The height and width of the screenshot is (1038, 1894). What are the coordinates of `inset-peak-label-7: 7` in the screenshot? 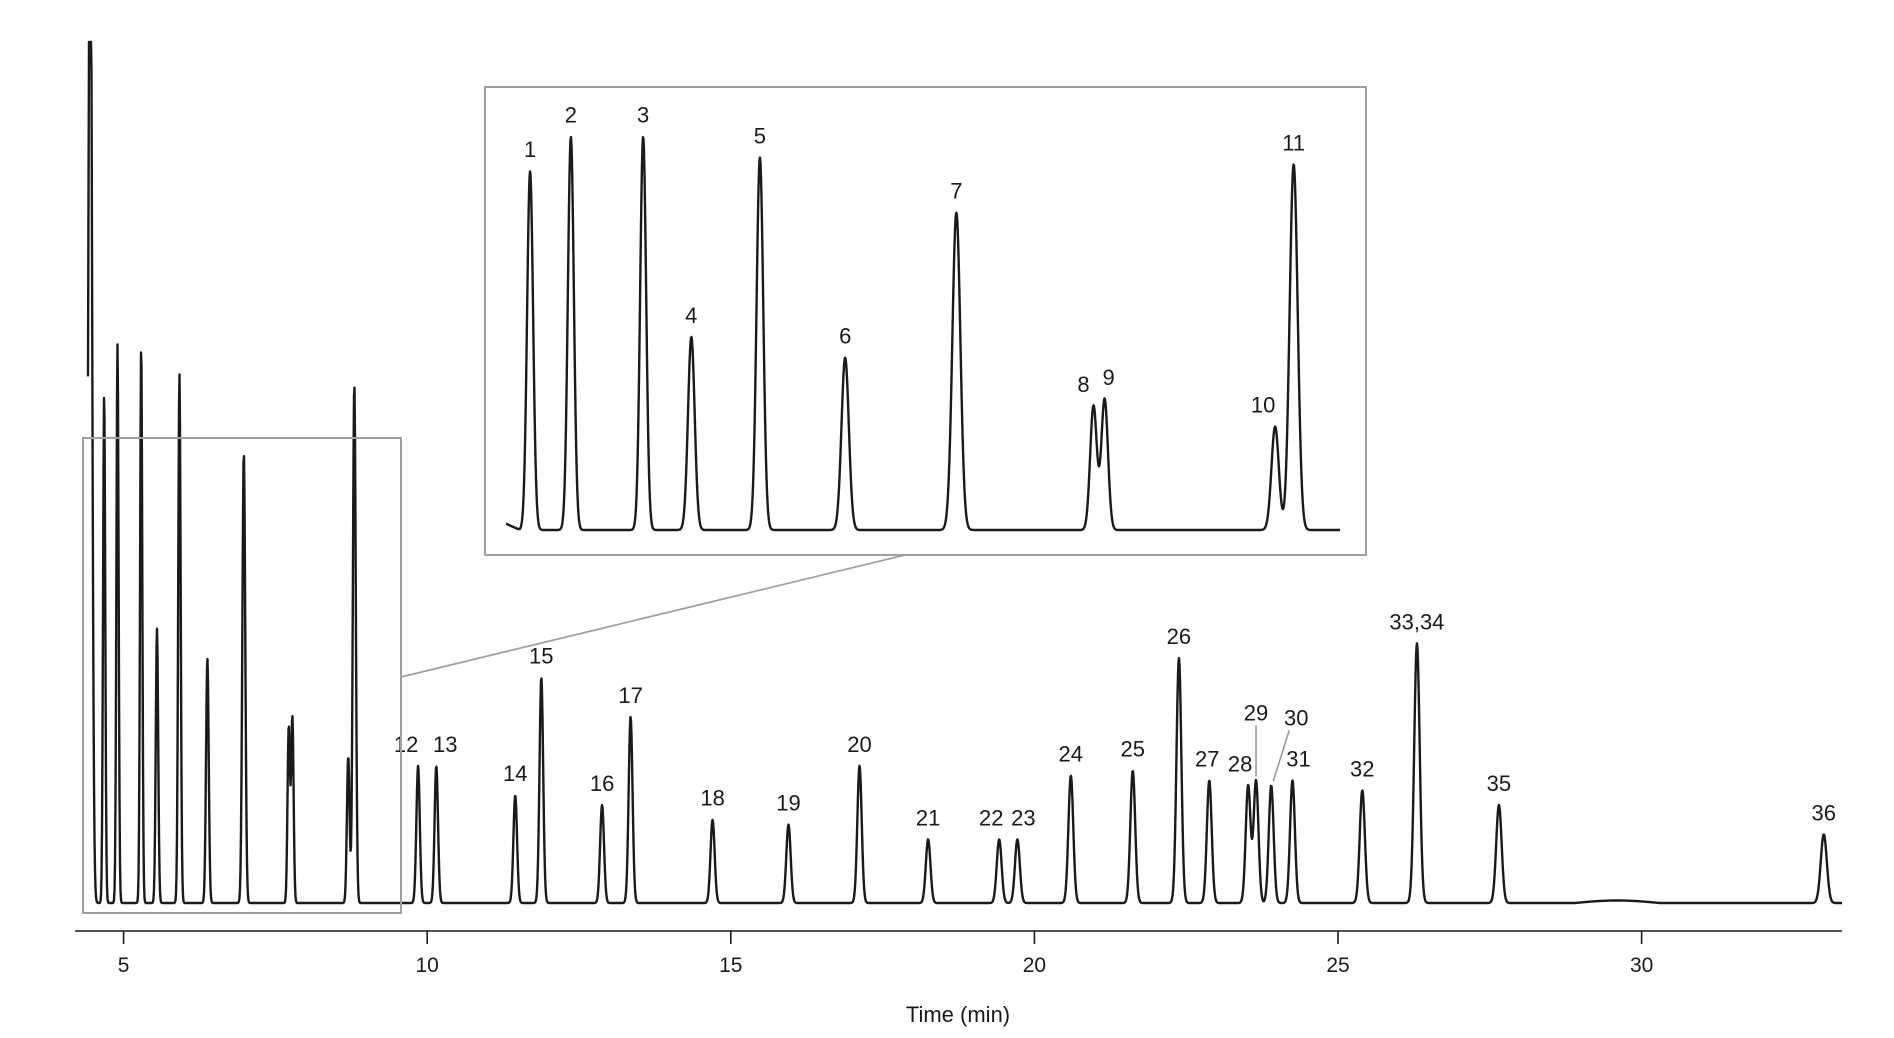 It's located at (956, 191).